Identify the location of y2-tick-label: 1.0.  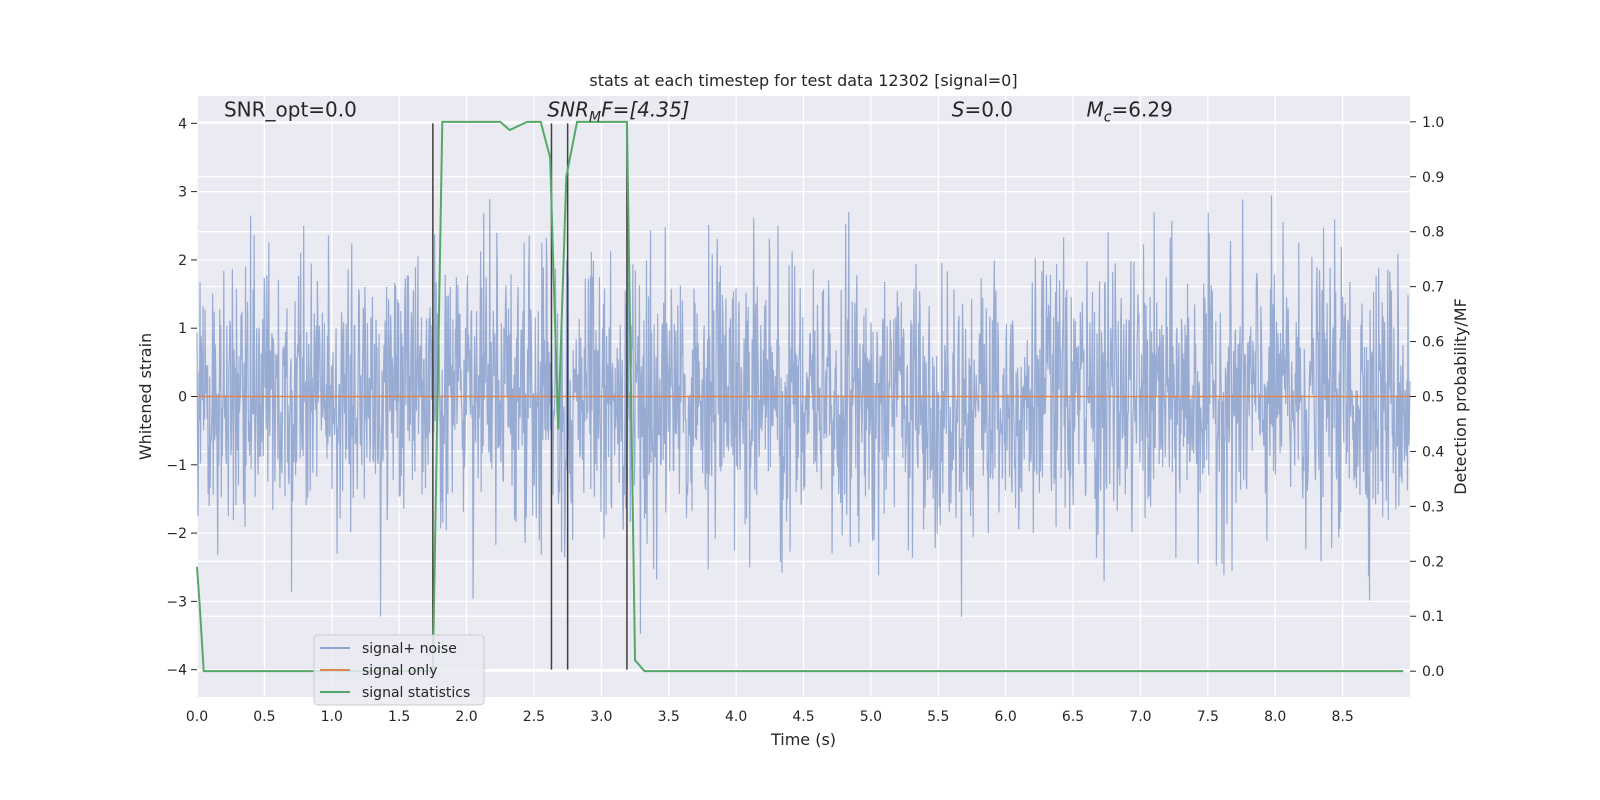
(1433, 123).